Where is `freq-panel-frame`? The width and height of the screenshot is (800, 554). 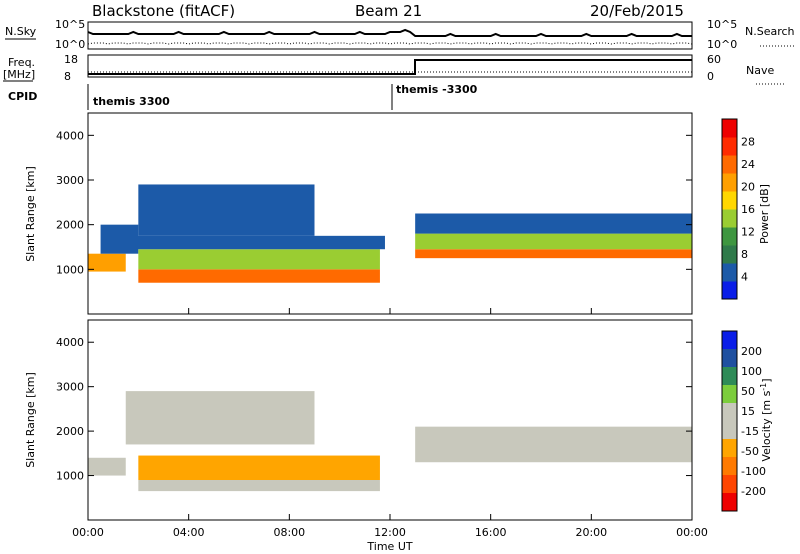 freq-panel-frame is located at coordinates (390, 66).